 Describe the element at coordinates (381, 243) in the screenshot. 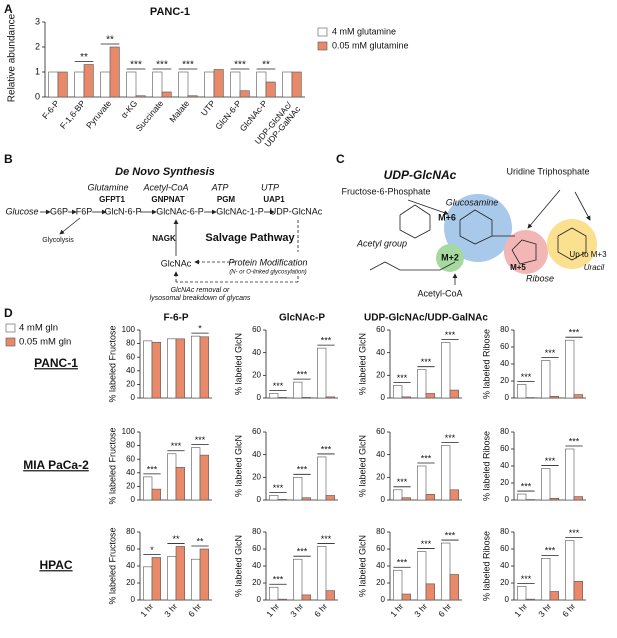

I see `structure-label: Acetyl group` at that location.